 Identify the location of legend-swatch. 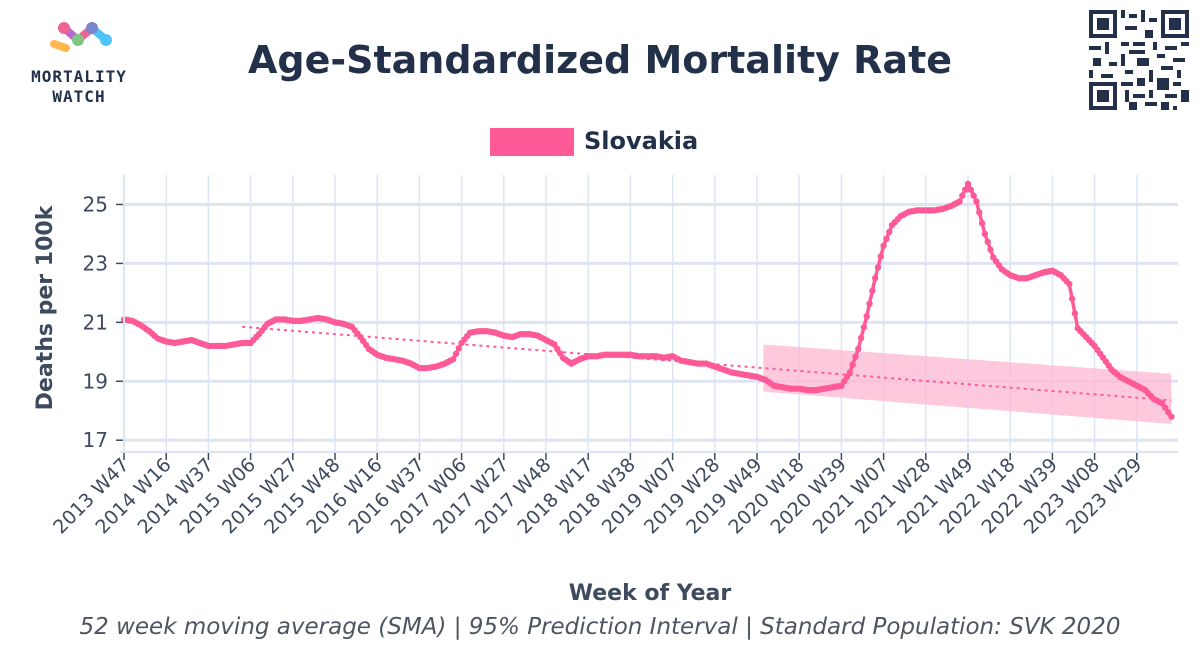
(532, 142).